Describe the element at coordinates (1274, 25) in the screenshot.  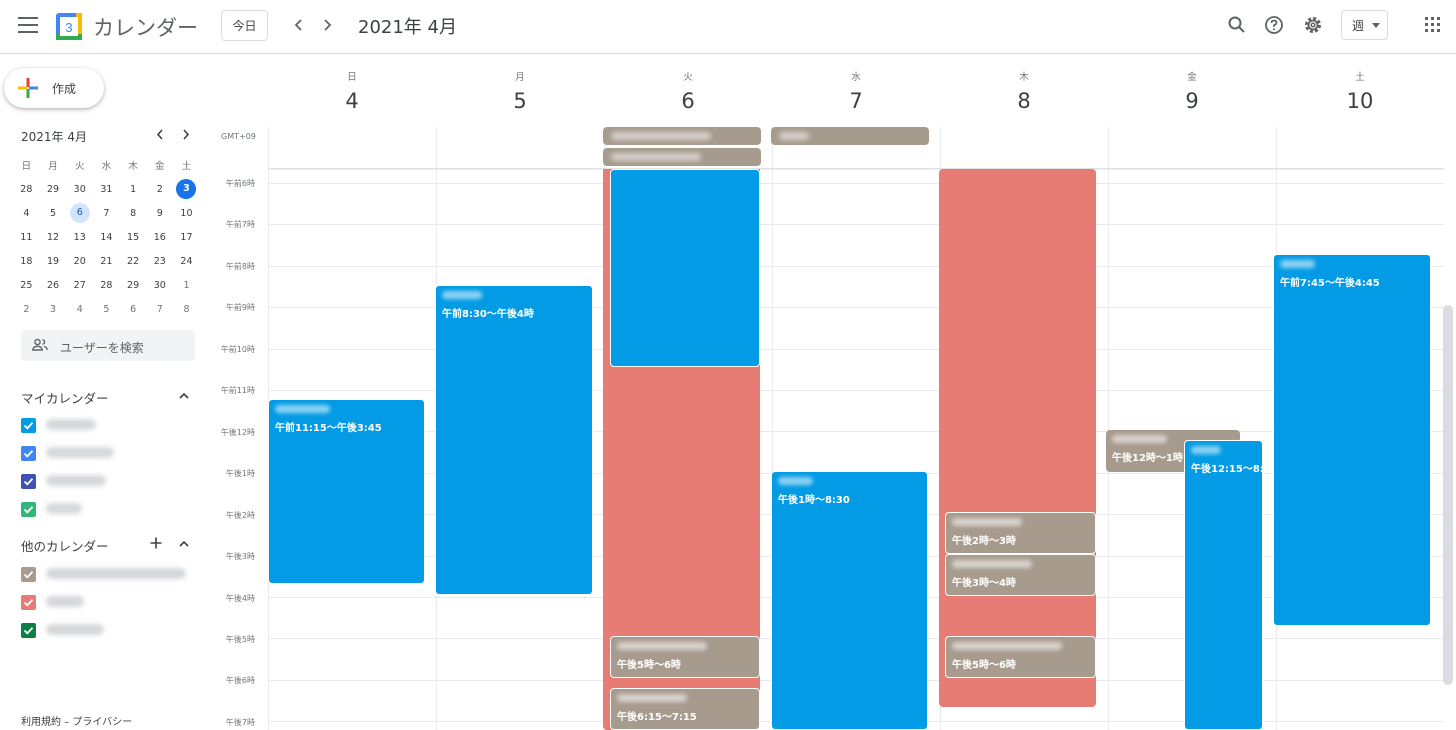
I see `help-icon` at that location.